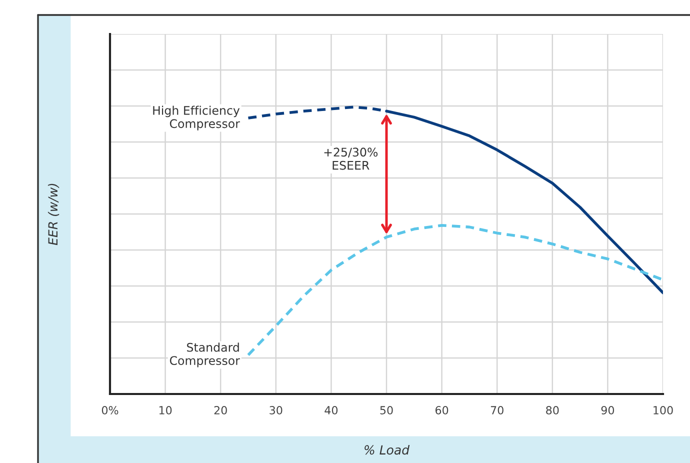 Image resolution: width=690 pixels, height=463 pixels. Describe the element at coordinates (351, 159) in the screenshot. I see `annotation: +25/30% ESEER` at that location.